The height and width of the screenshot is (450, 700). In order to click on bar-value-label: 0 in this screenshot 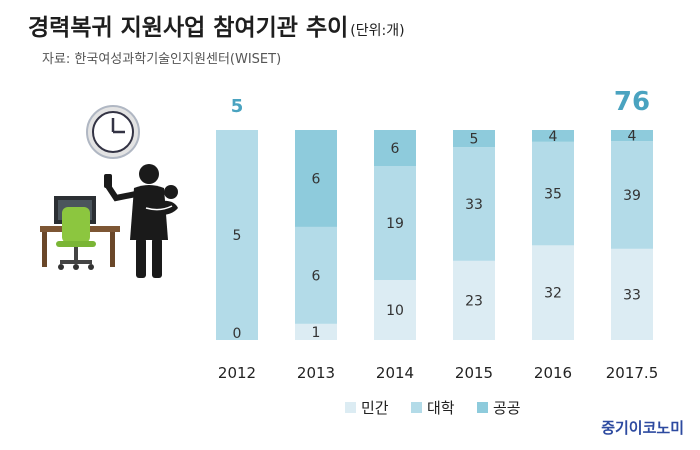, I will do `click(237, 334)`.